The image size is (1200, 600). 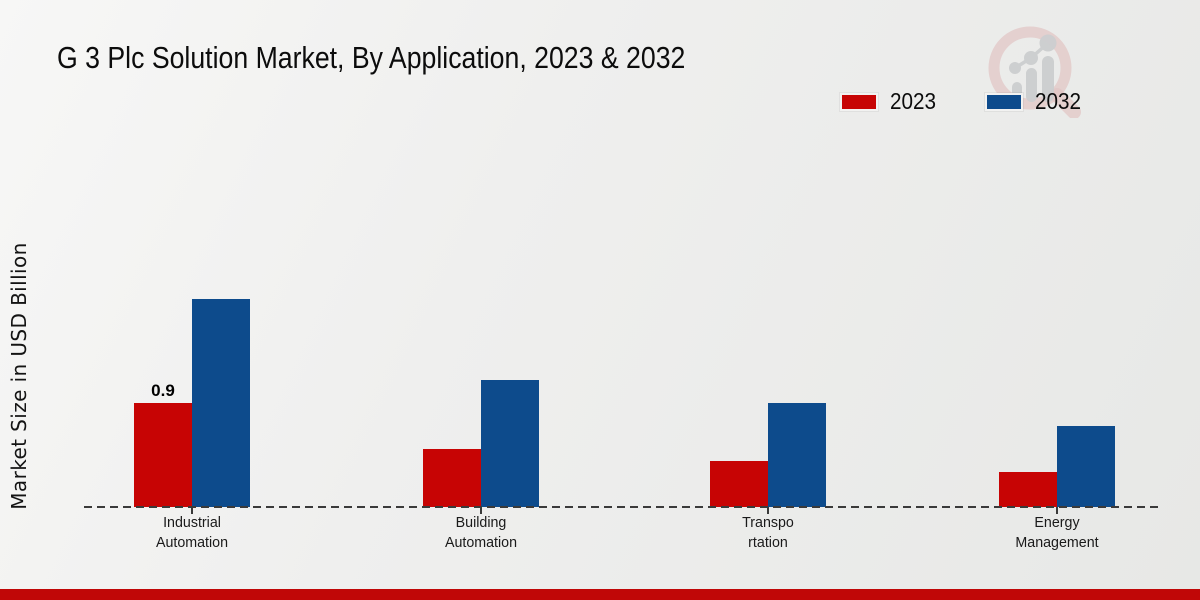 I want to click on bar-2023-energy-management, so click(x=1028, y=489).